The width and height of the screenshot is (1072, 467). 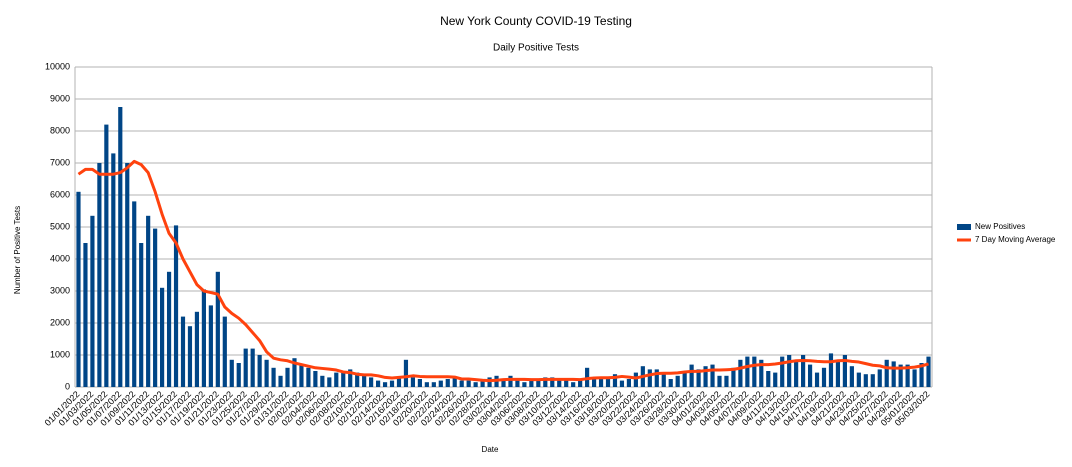 What do you see at coordinates (60, 130) in the screenshot?
I see `y-tick-label: 8000` at bounding box center [60, 130].